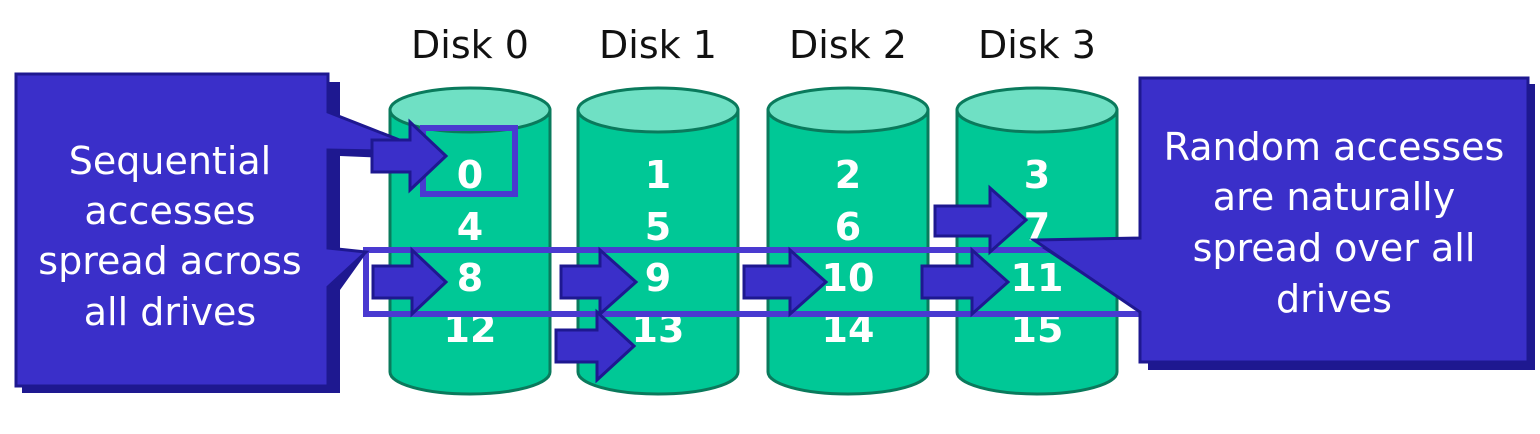  What do you see at coordinates (658, 110) in the screenshot?
I see `disk-1-top` at bounding box center [658, 110].